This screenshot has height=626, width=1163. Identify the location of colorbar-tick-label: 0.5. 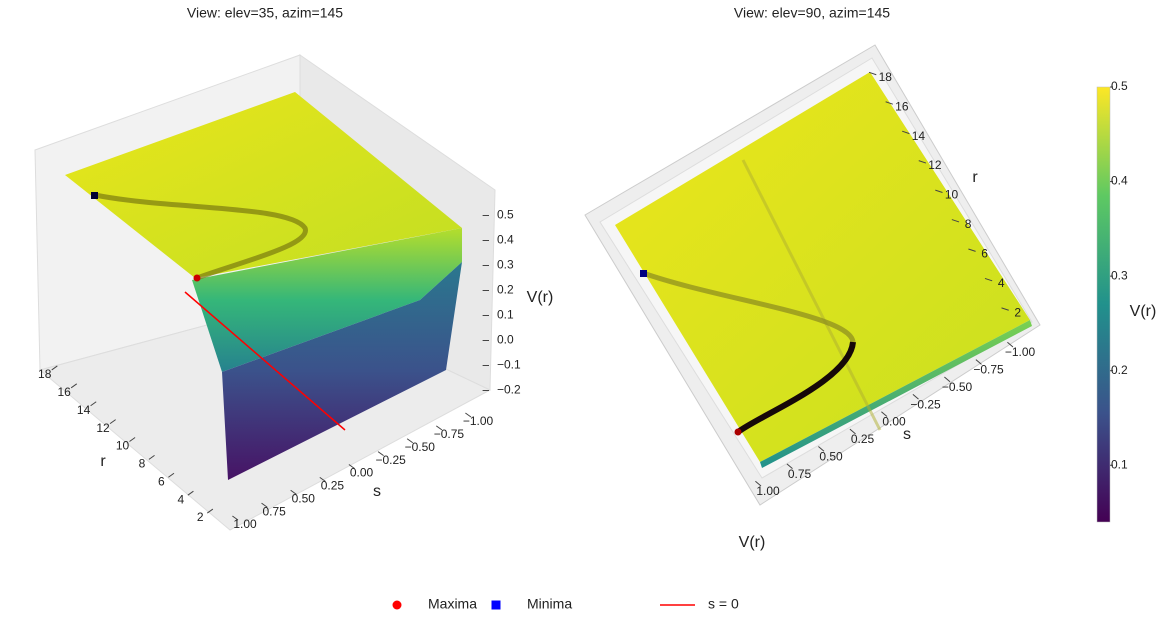
(1119, 86).